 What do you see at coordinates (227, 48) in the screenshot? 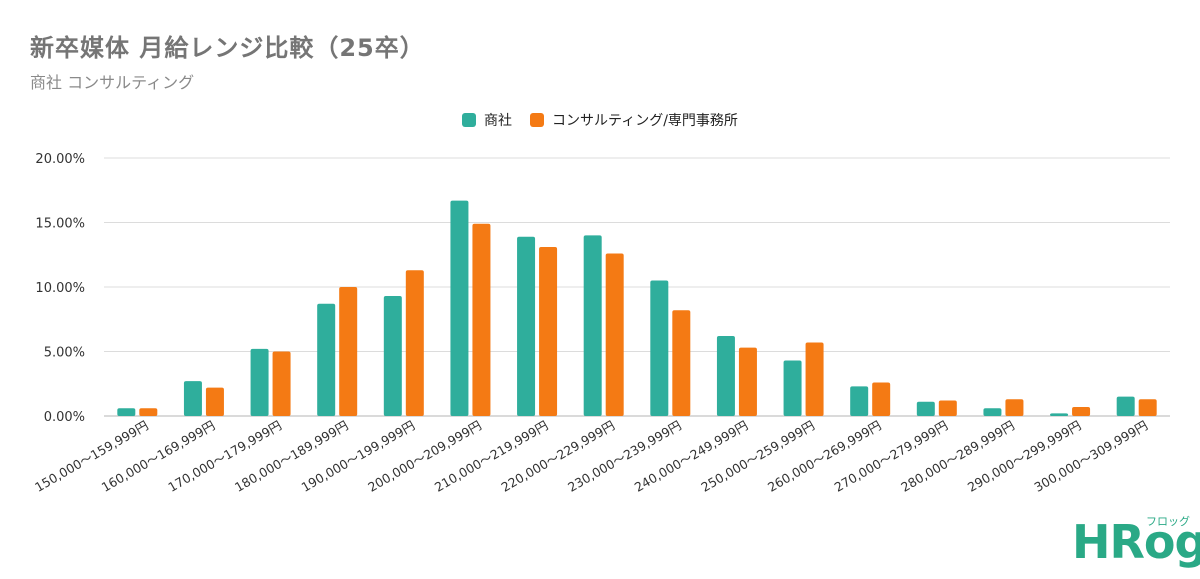
I see `chart-title: 新卒媒体 月給レンジ比較（25卒）` at bounding box center [227, 48].